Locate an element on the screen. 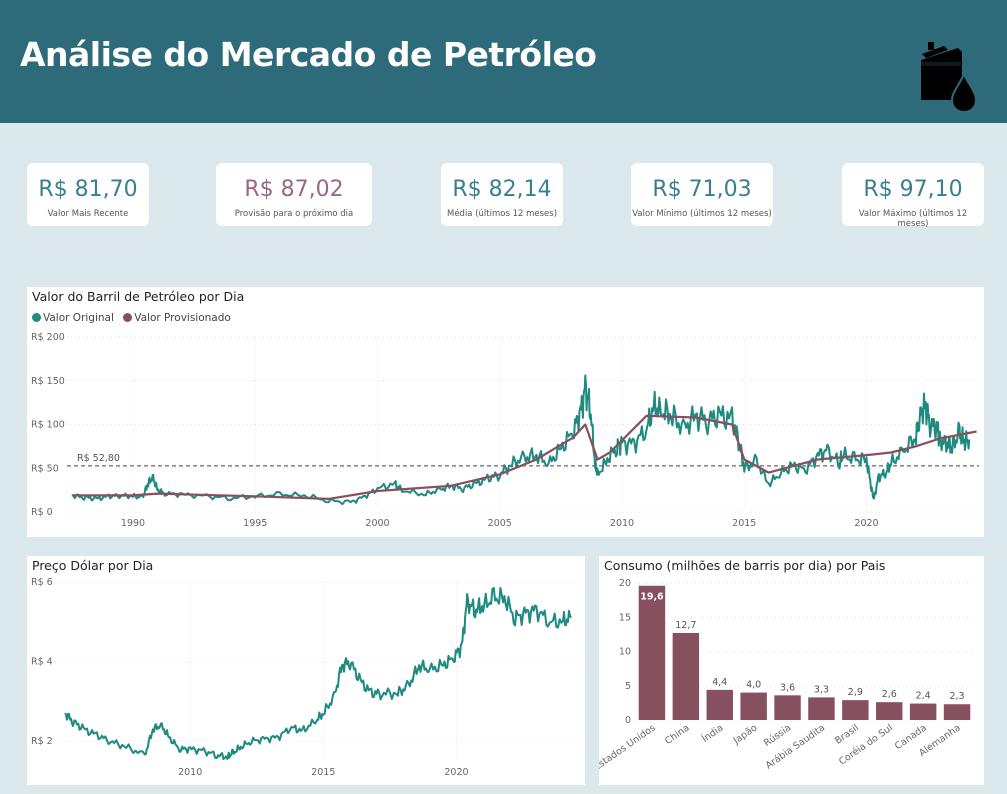 The image size is (1007, 794). legend-label: Valor Provisionado is located at coordinates (182, 318).